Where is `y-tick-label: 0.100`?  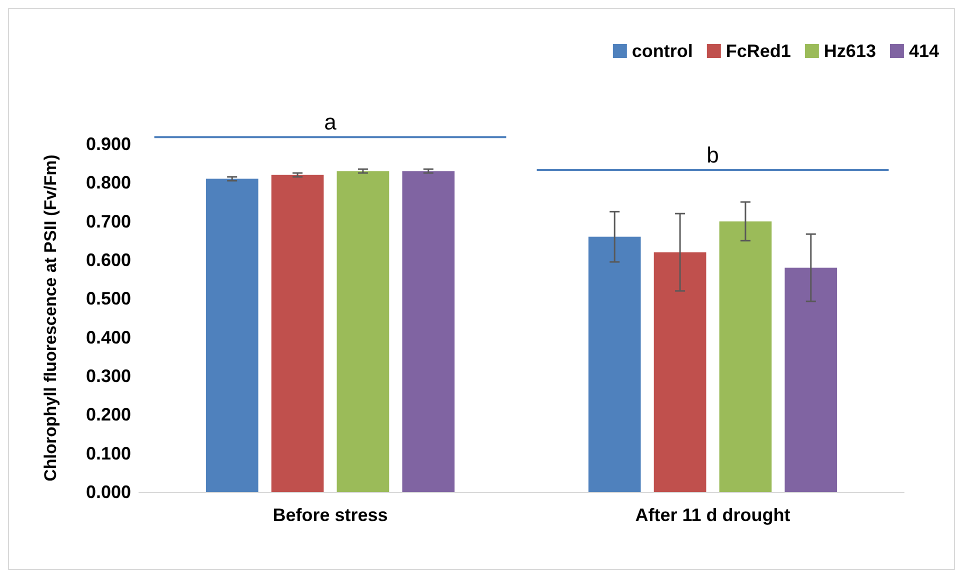 y-tick-label: 0.100 is located at coordinates (108, 453).